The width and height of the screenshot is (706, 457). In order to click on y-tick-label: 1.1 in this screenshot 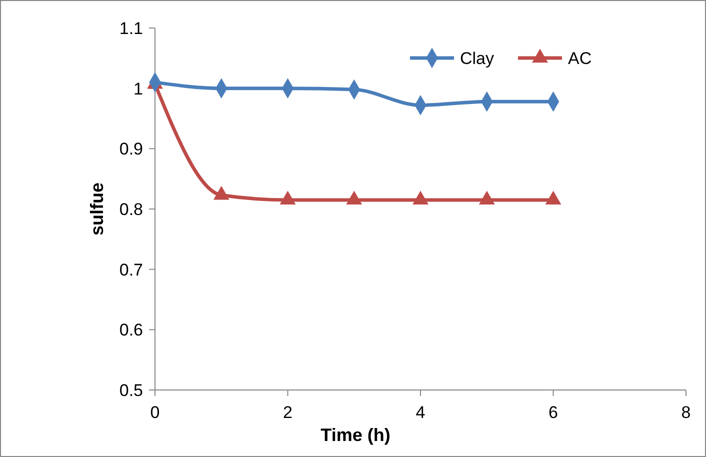, I will do `click(131, 28)`.